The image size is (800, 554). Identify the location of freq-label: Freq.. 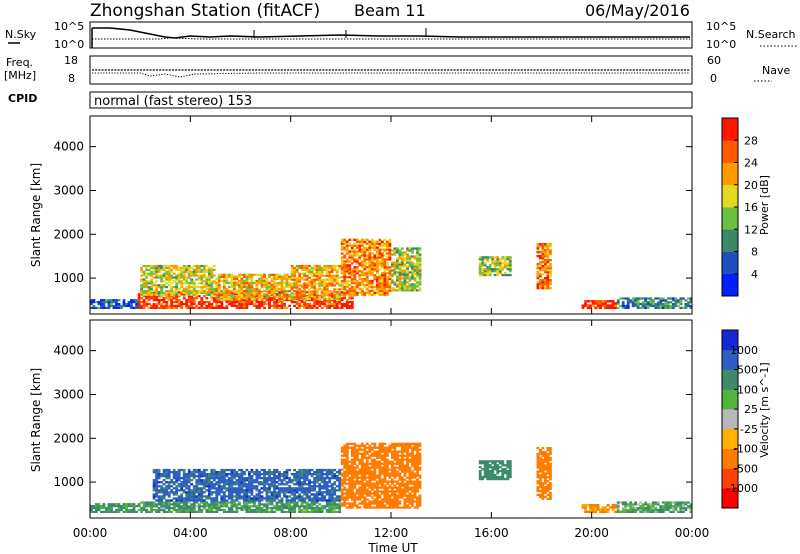
(19, 62).